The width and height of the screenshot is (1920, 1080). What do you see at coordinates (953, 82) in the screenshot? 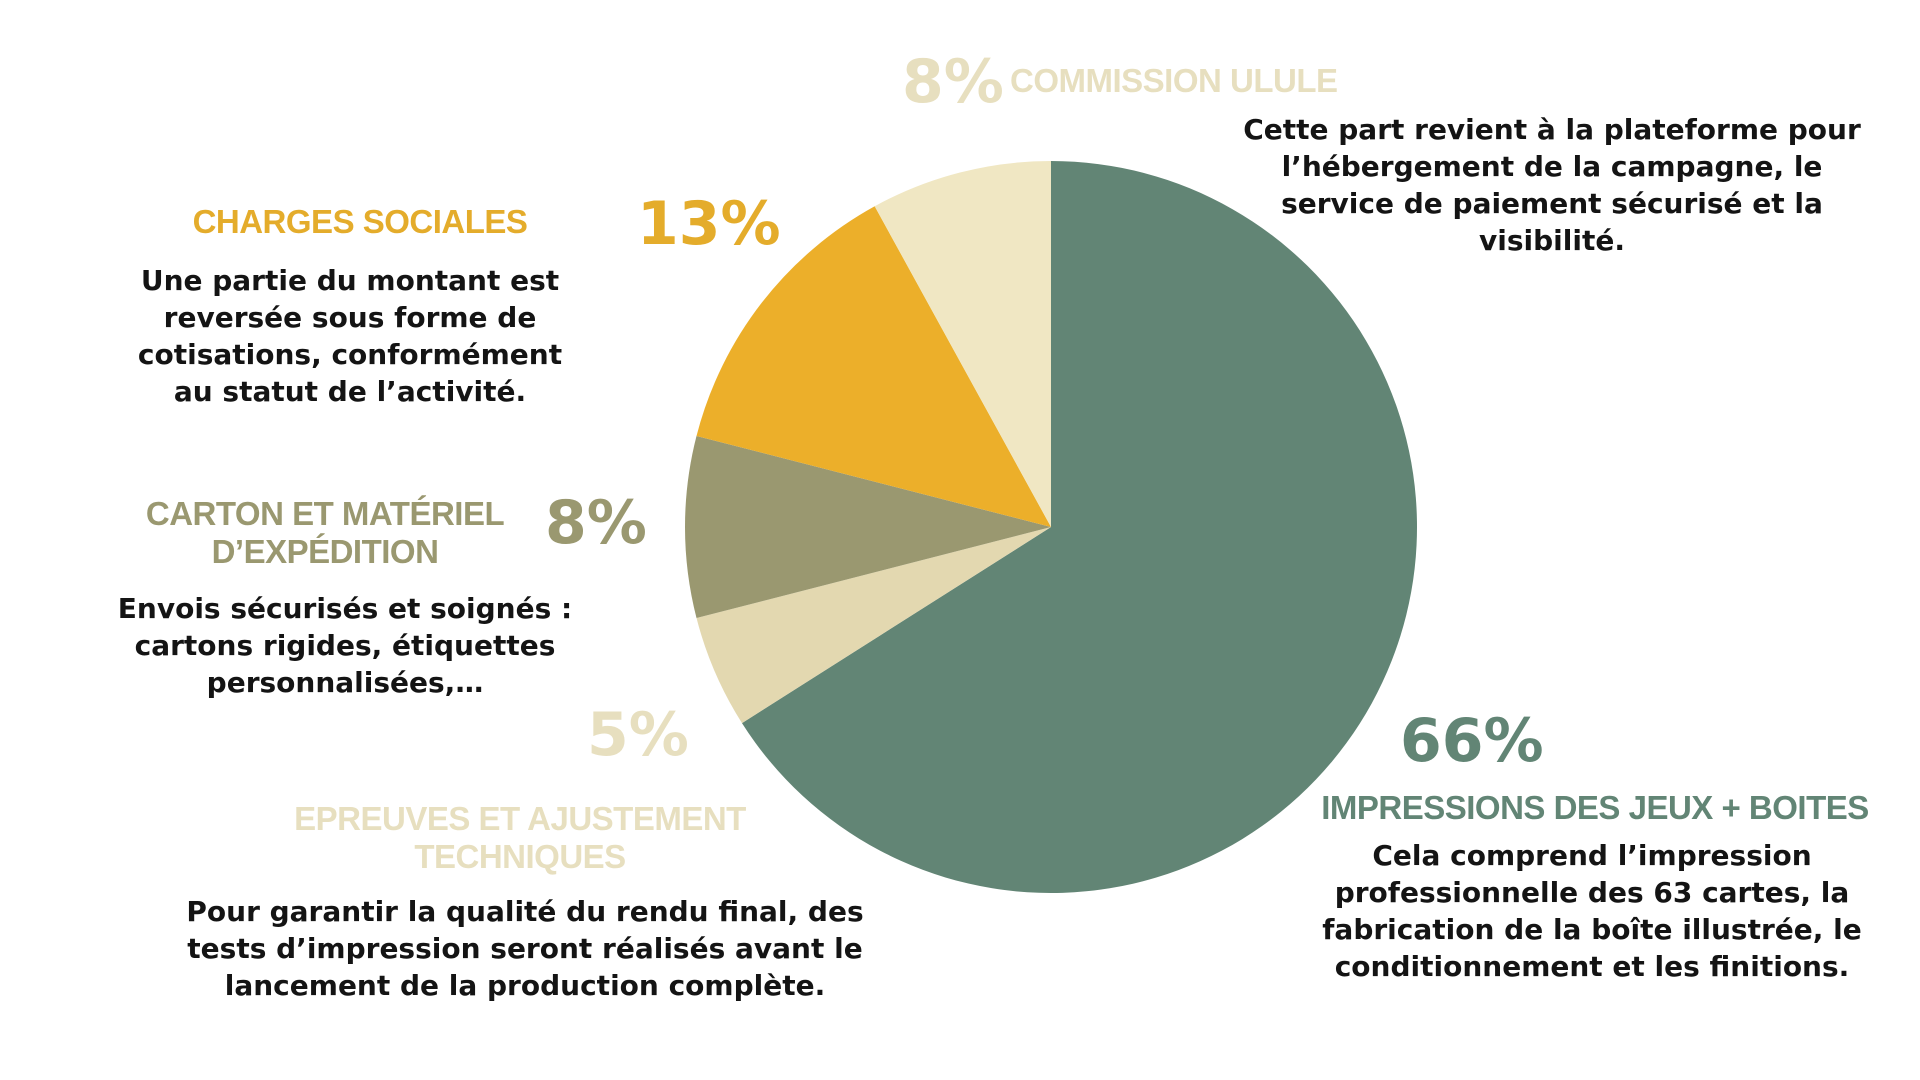
I see `pct-label-commission: 8%` at bounding box center [953, 82].